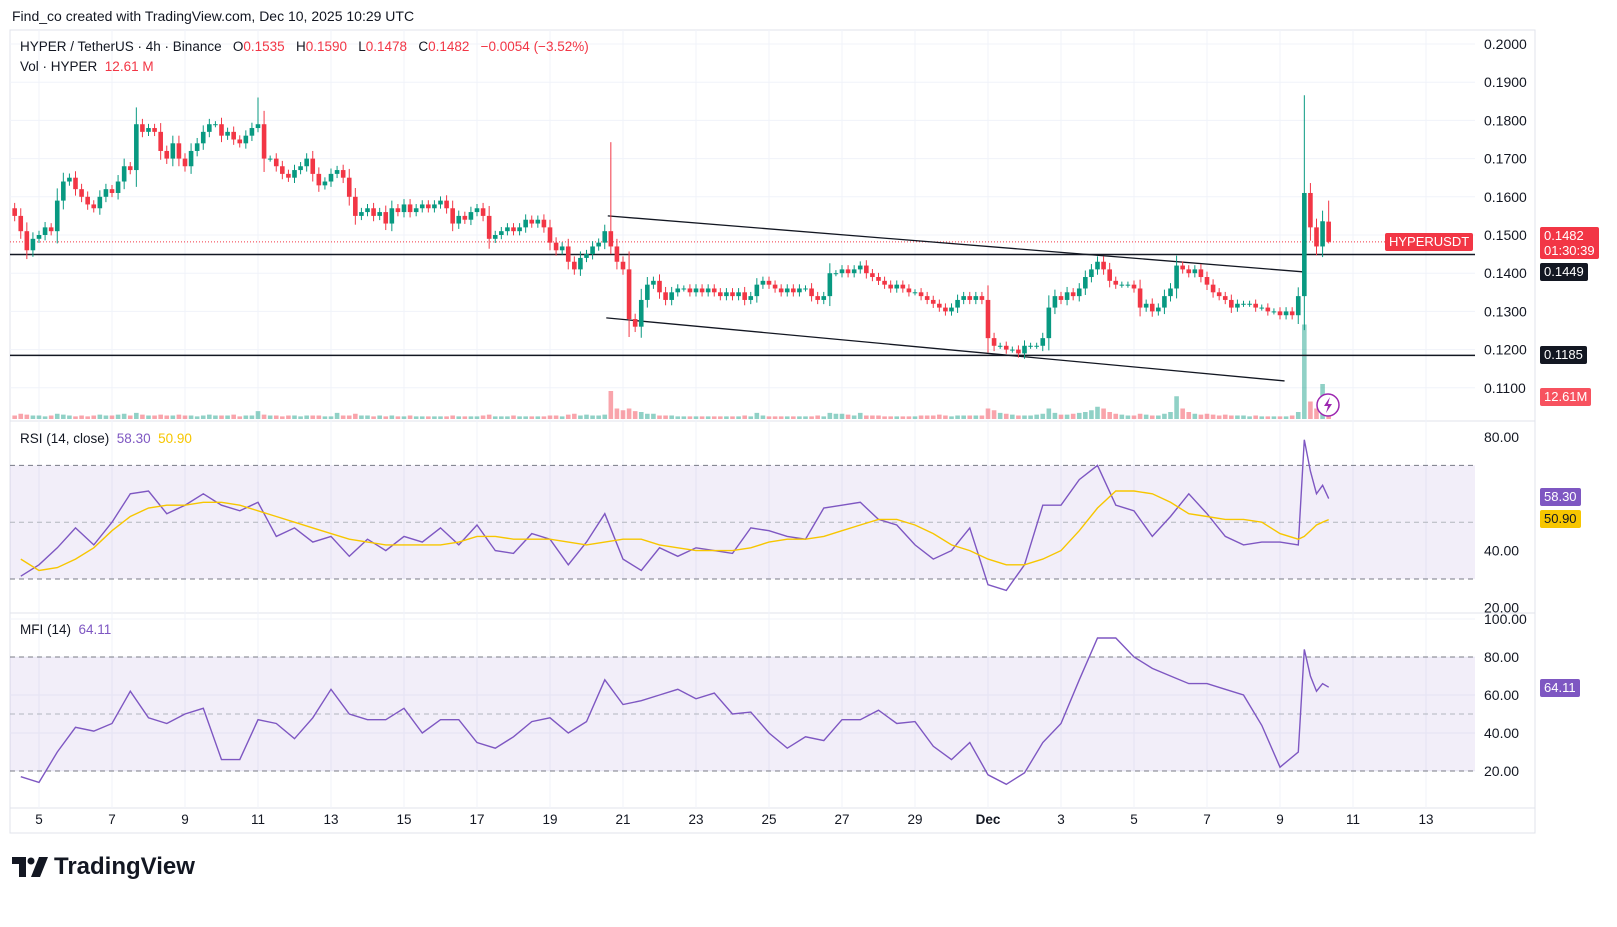  I want to click on rsi-lines, so click(675, 515).